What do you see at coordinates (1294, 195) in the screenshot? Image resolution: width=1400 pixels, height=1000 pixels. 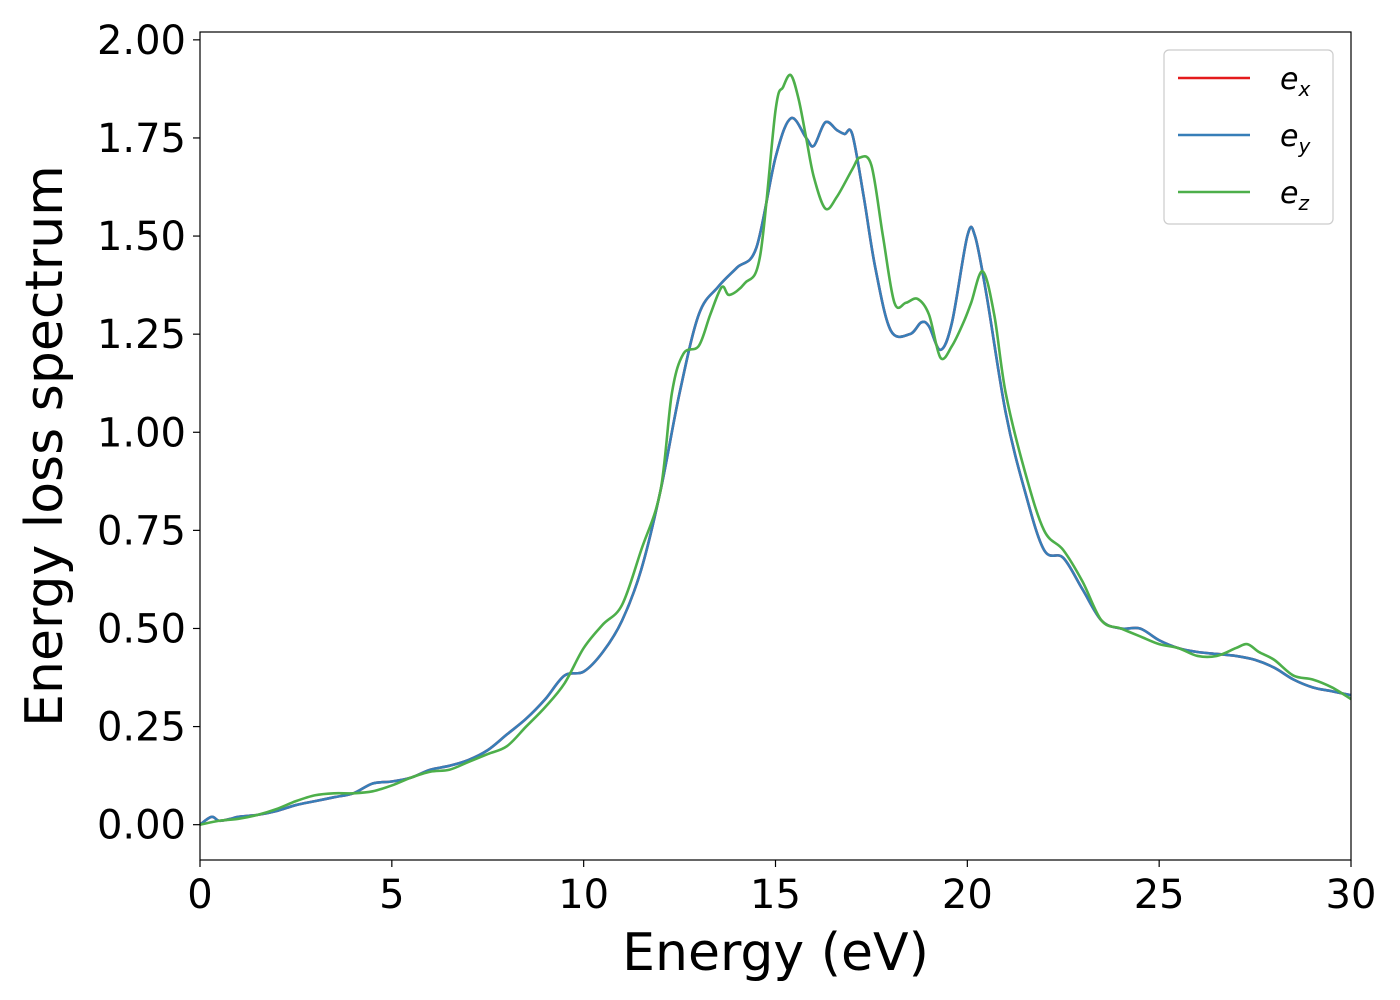 I see `legend-label-z: ez` at bounding box center [1294, 195].